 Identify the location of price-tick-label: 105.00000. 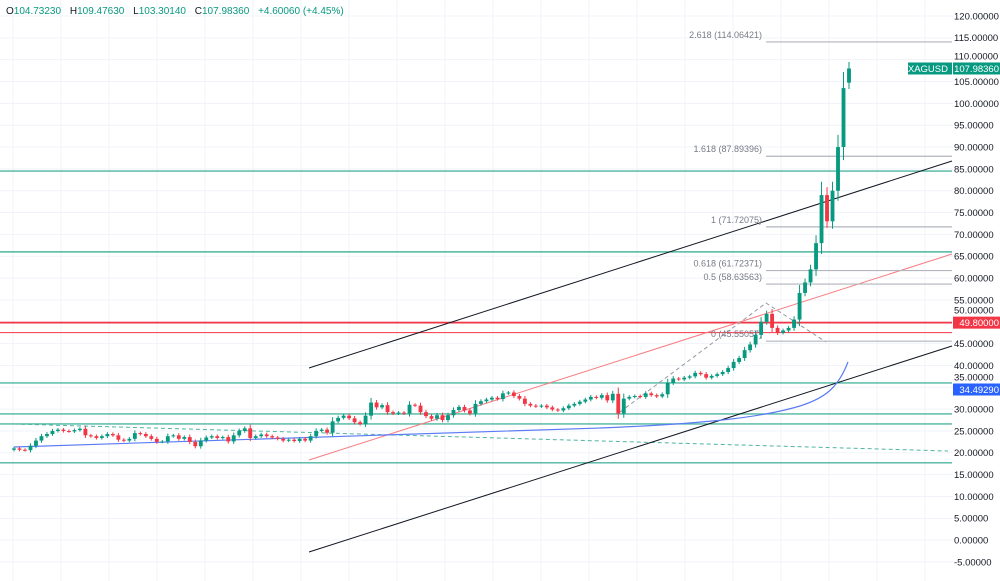
(976, 82).